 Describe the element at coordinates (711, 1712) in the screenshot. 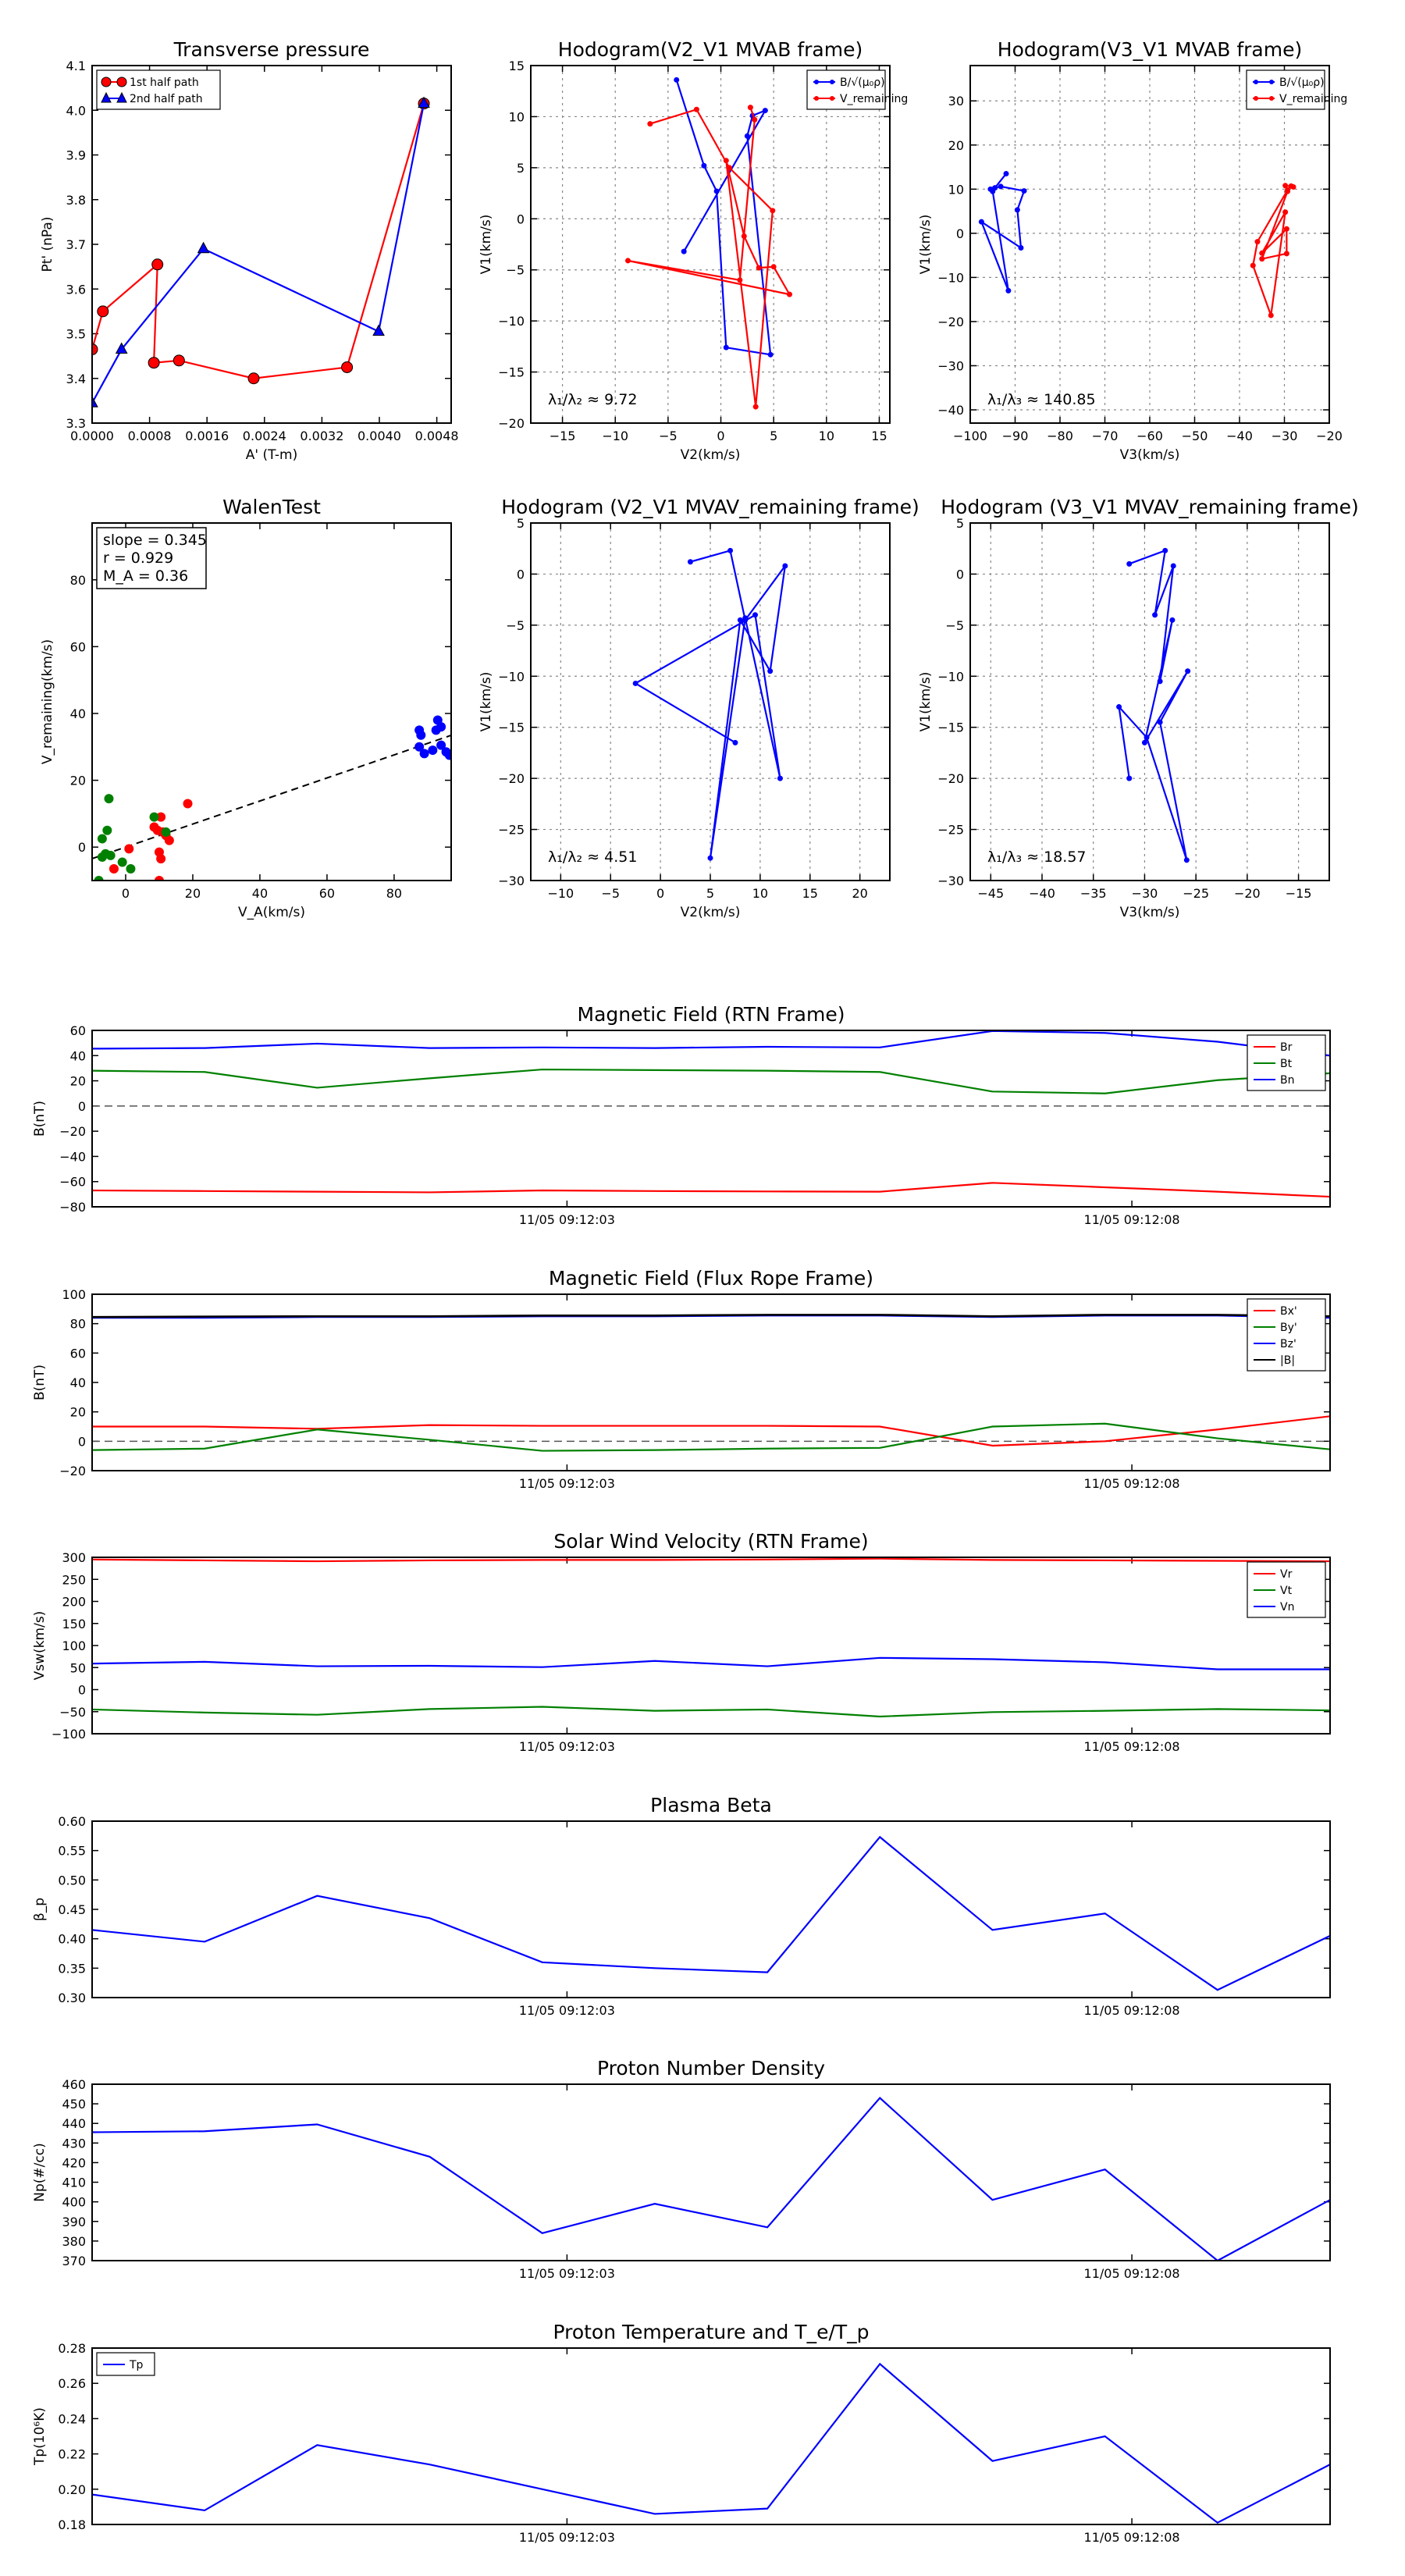

I see `series-line-Vt` at that location.